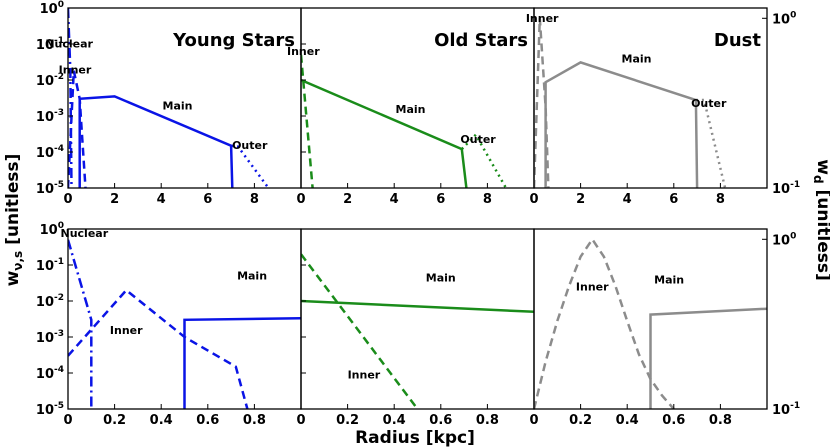 The image size is (830, 448). I want to click on x-axis-label: Radius [kpc], so click(415, 438).